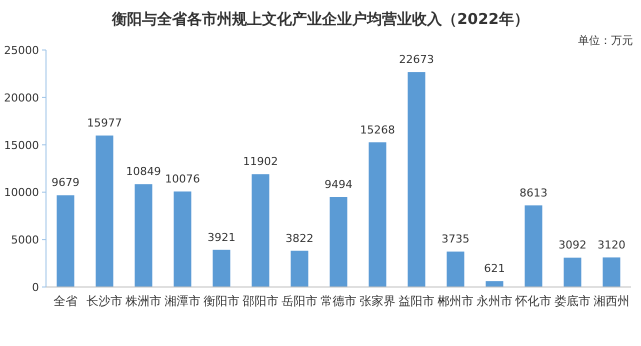 The width and height of the screenshot is (641, 346). What do you see at coordinates (300, 301) in the screenshot?
I see `x-tick-label: 岳阳市` at bounding box center [300, 301].